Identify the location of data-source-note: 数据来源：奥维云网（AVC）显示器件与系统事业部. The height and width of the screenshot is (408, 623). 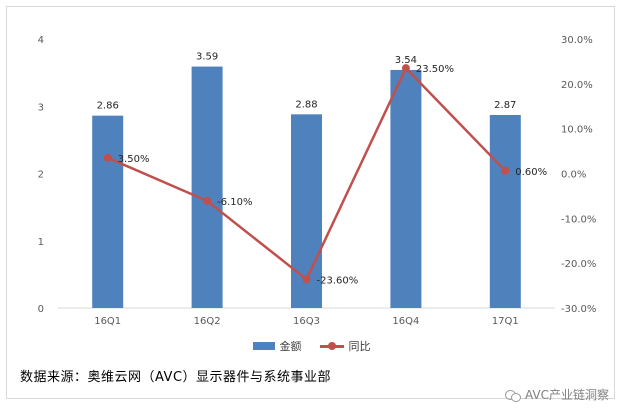
(176, 377).